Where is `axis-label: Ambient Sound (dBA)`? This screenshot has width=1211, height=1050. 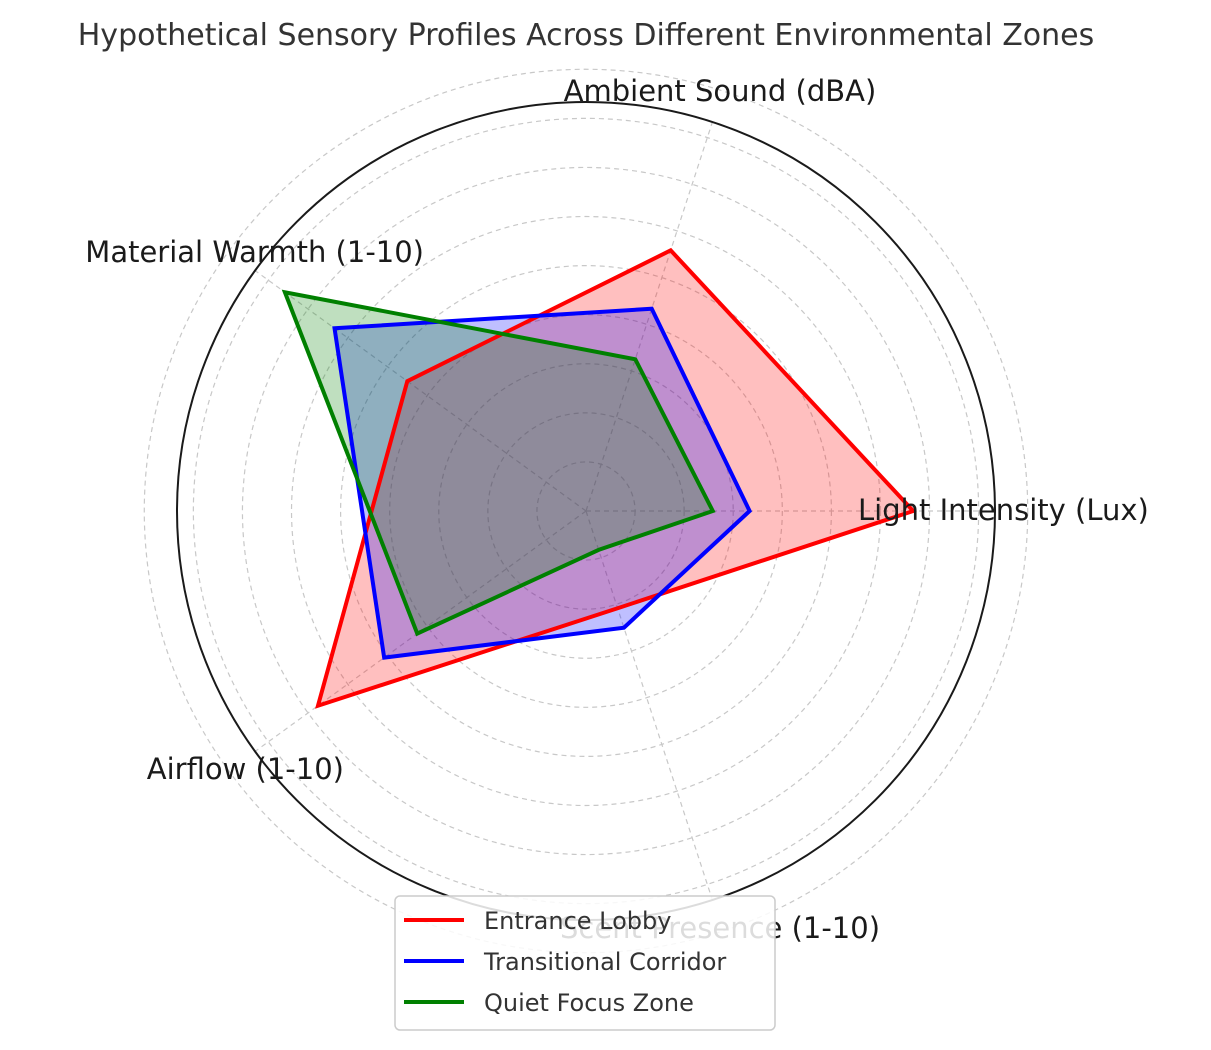
axis-label: Ambient Sound (dBA) is located at coordinates (720, 91).